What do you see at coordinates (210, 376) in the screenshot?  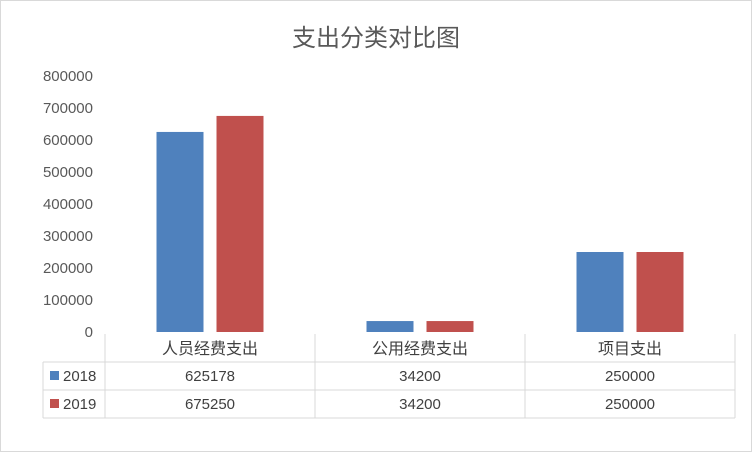 I see `table-cell: 625178` at bounding box center [210, 376].